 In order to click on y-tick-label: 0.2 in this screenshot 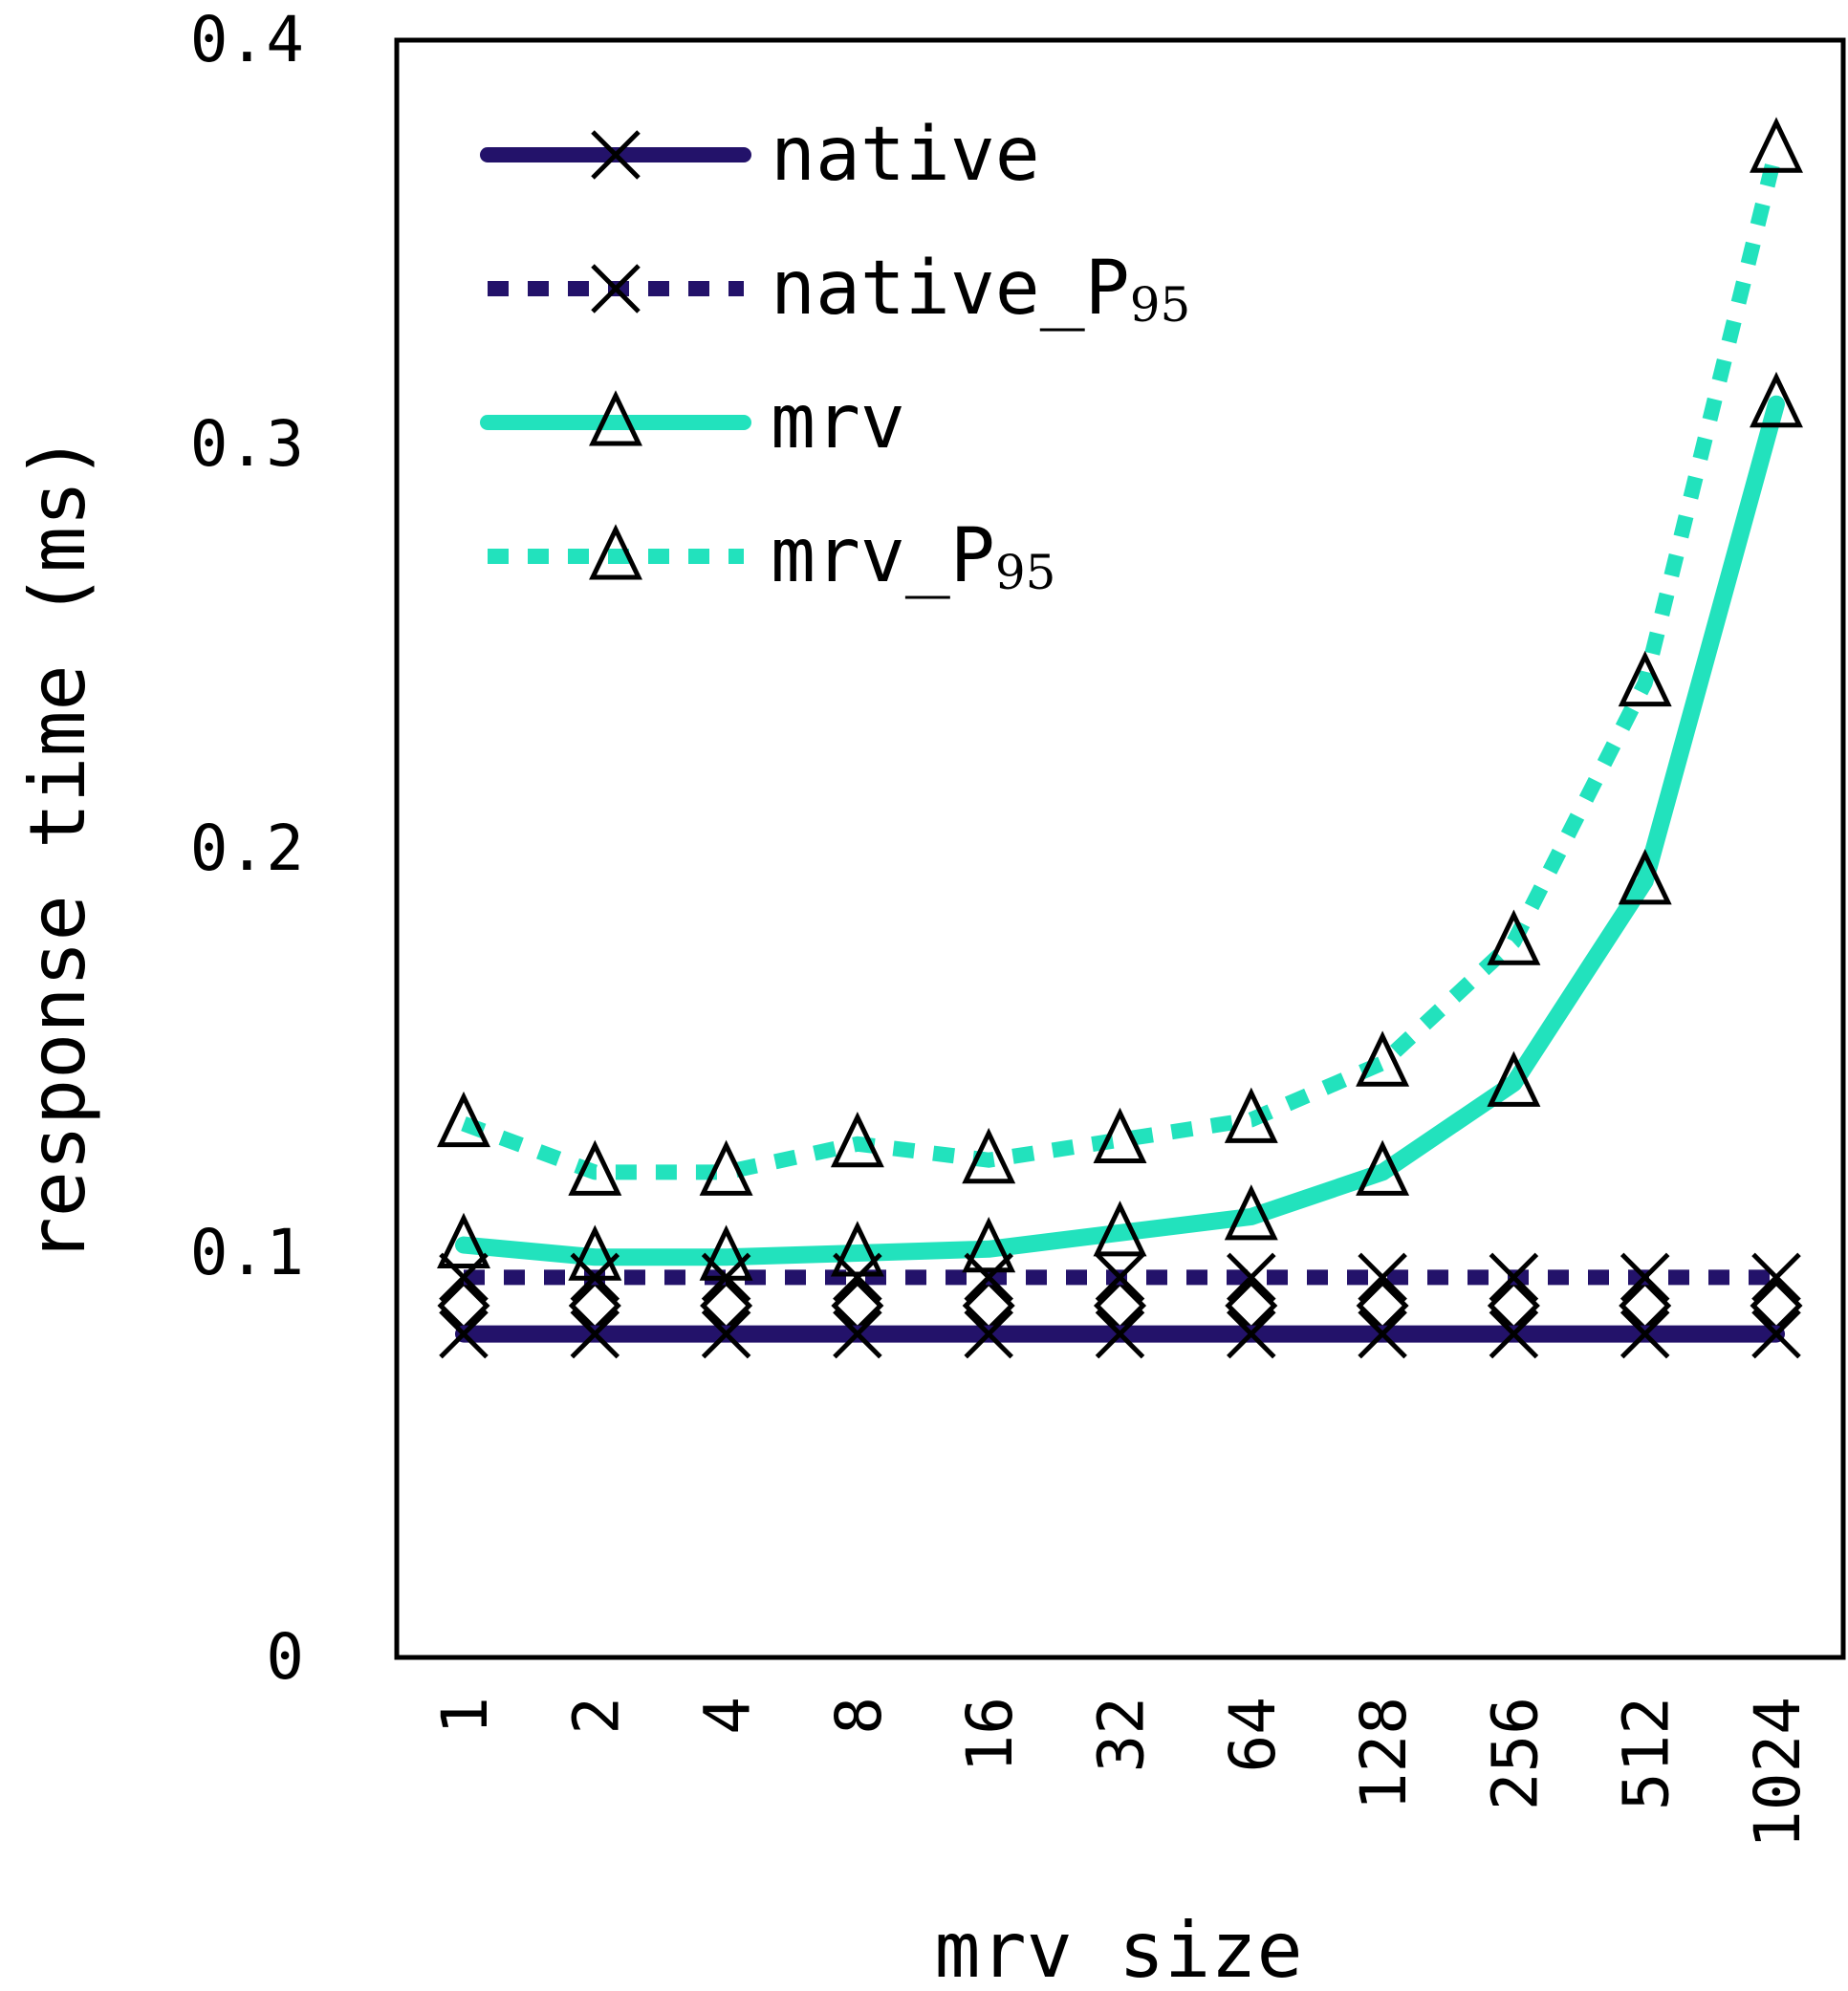, I will do `click(247, 848)`.